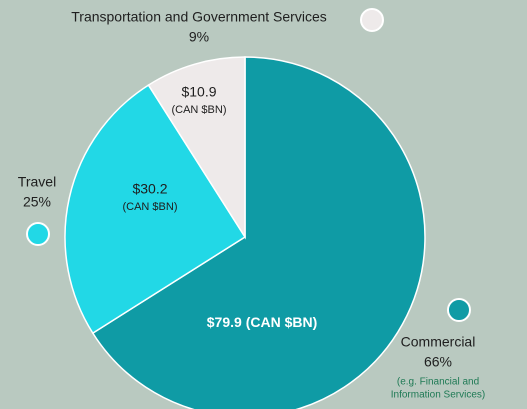  I want to click on unit-text: (CAN $BN), so click(282, 322).